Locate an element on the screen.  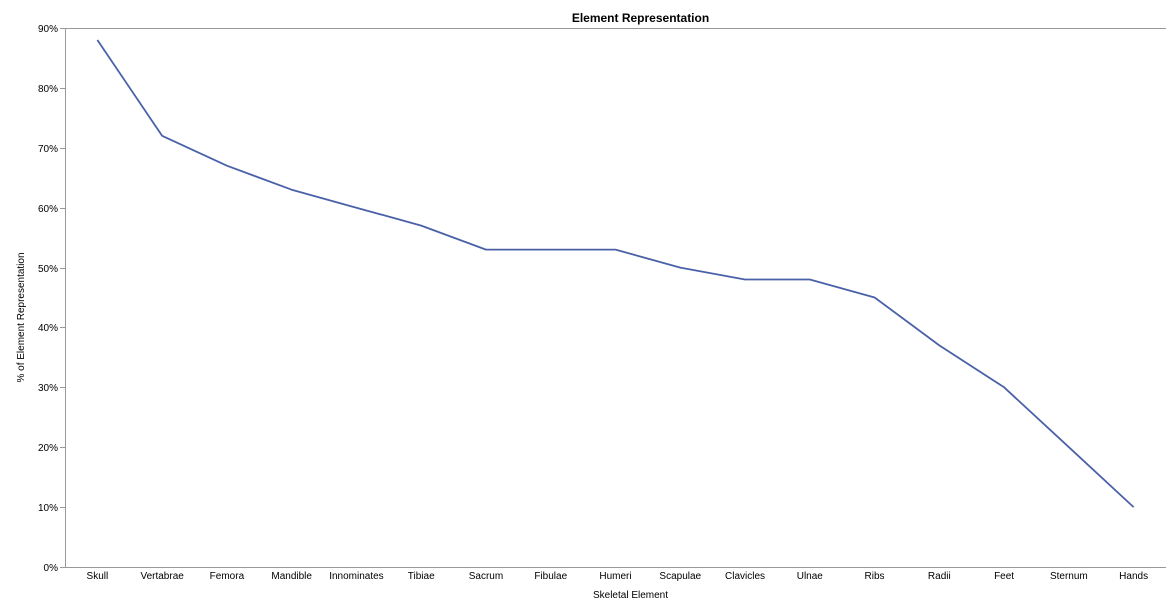
x-axis-title: Skeletal Element is located at coordinates (630, 595).